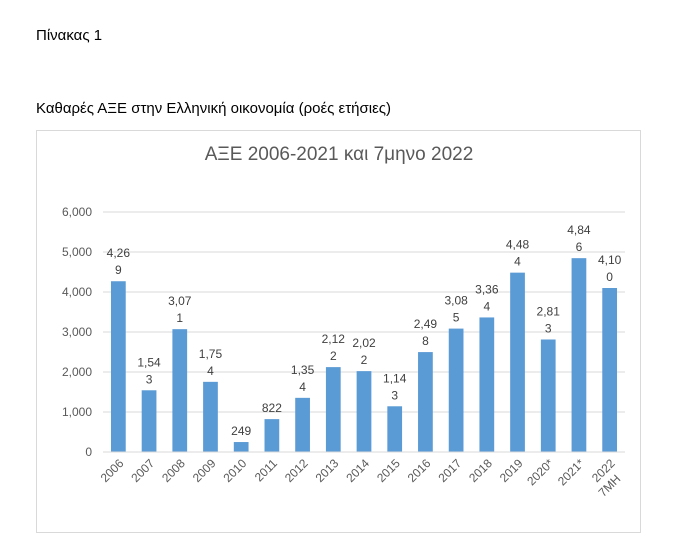 This screenshot has height=545, width=695. Describe the element at coordinates (118, 270) in the screenshot. I see `data-label: 9` at that location.